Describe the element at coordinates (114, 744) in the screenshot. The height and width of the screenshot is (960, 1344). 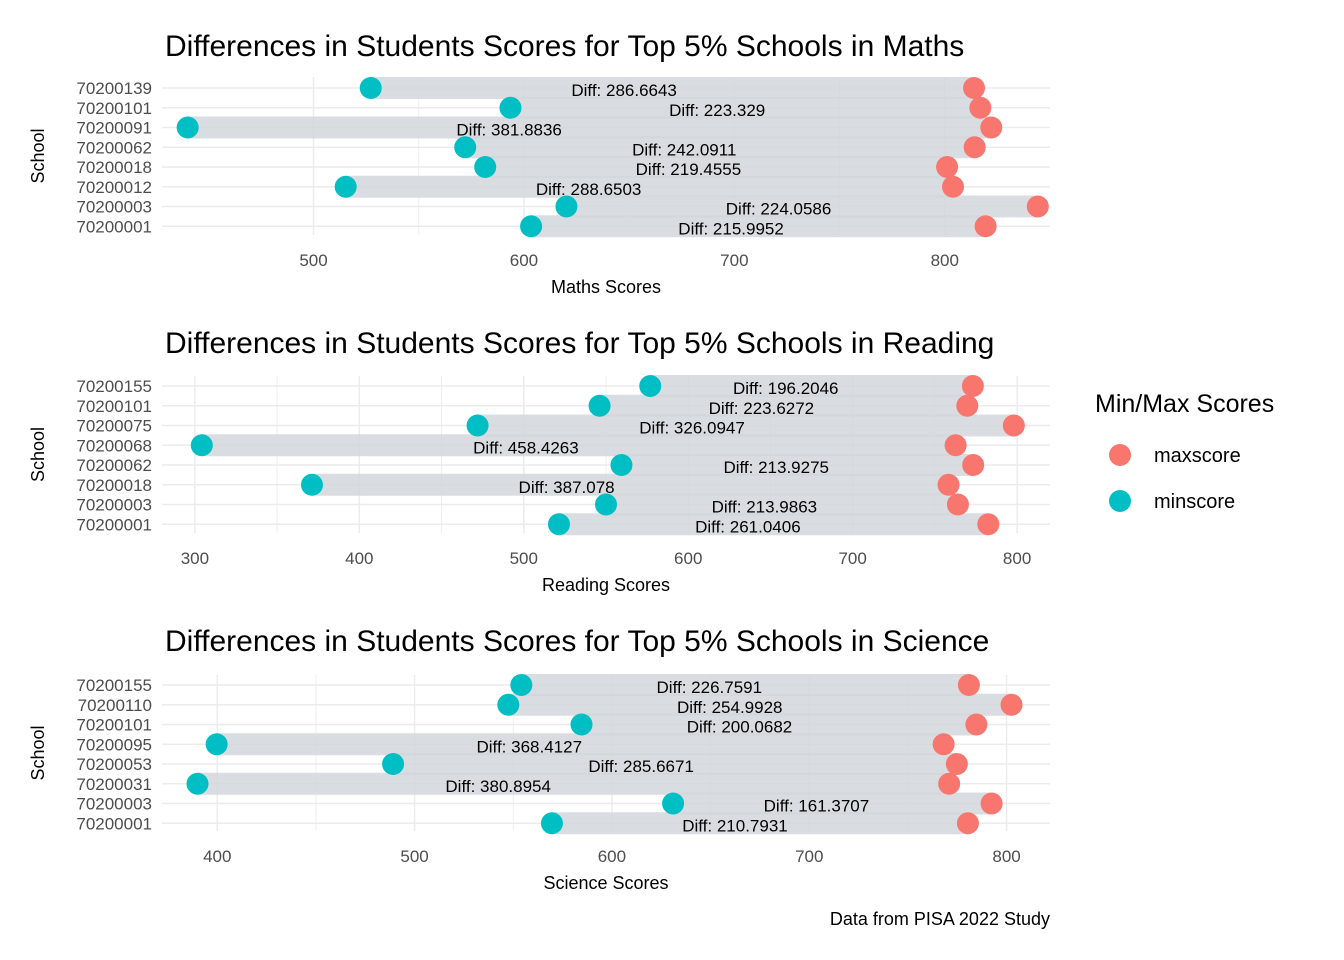
I see `y-tick-label: 70200095` at that location.